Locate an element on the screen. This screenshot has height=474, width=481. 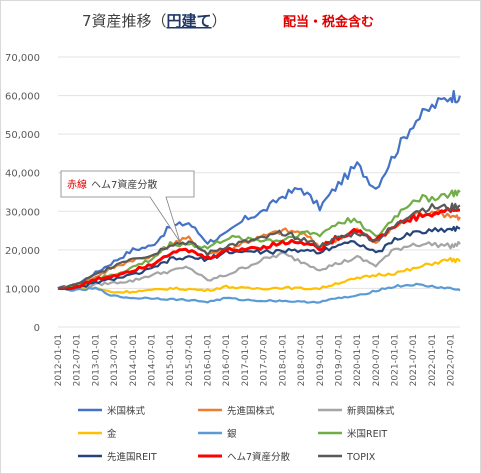
y-tick-label: 60,000 is located at coordinates (22, 97).